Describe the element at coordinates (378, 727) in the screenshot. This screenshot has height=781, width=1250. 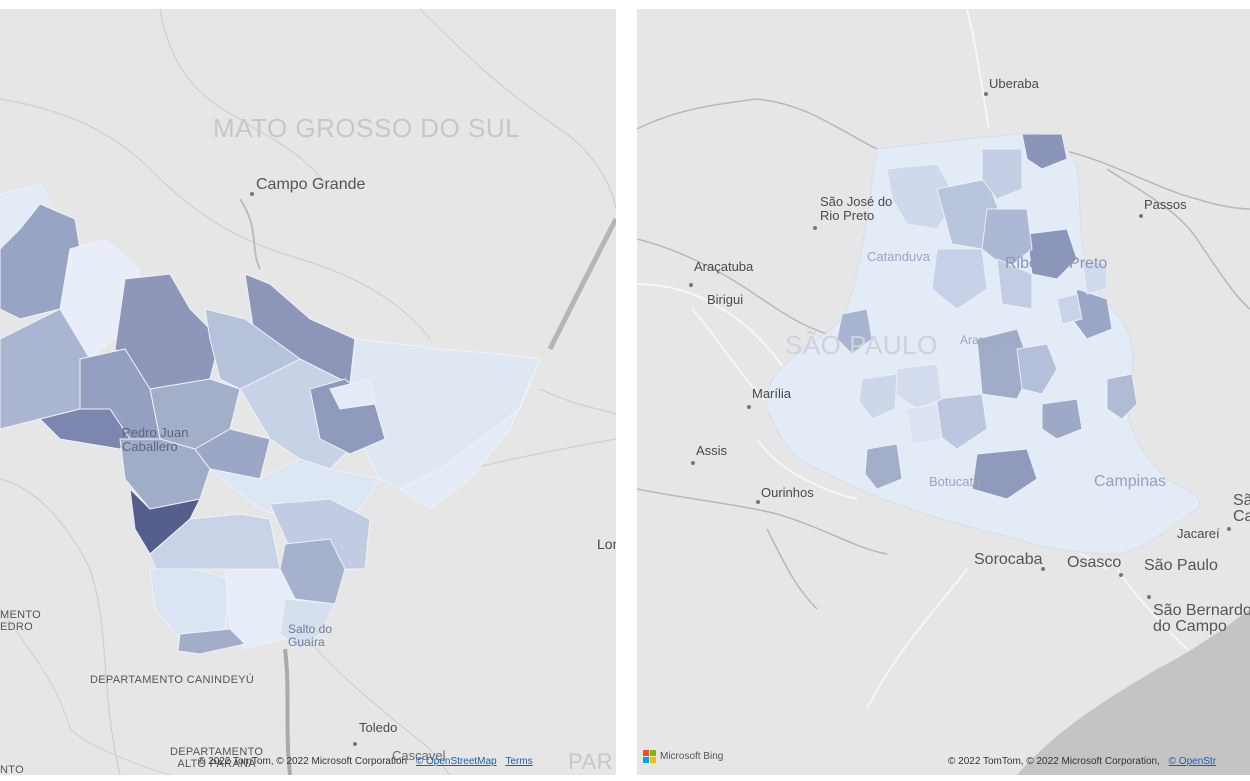
I see `city-label-toledo: Toledo` at that location.